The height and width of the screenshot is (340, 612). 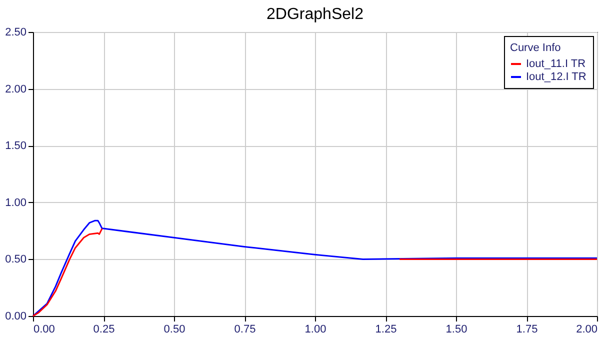 What do you see at coordinates (15, 32) in the screenshot?
I see `y-tick-label: 2.50` at bounding box center [15, 32].